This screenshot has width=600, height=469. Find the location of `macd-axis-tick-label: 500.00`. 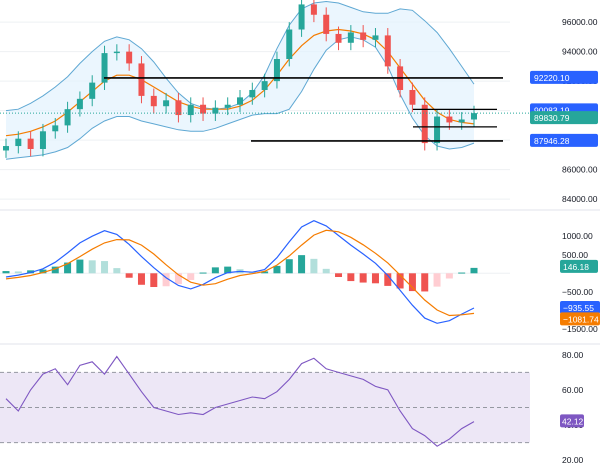

macd-axis-tick-label: 500.00 is located at coordinates (575, 255).